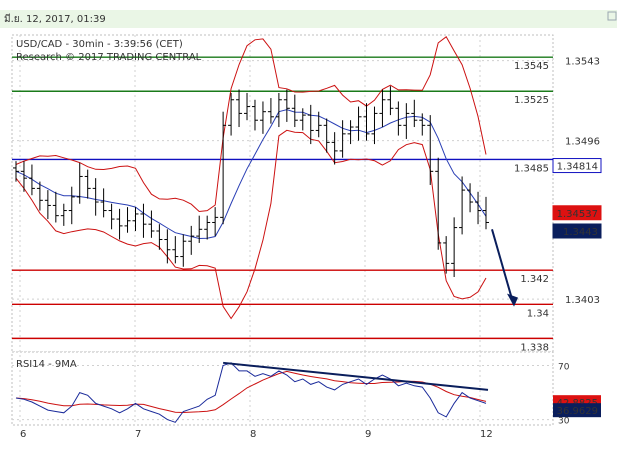 Image resolution: width=617 pixels, height=449 pixels. I want to click on rsi-tick-label: 30, so click(564, 422).